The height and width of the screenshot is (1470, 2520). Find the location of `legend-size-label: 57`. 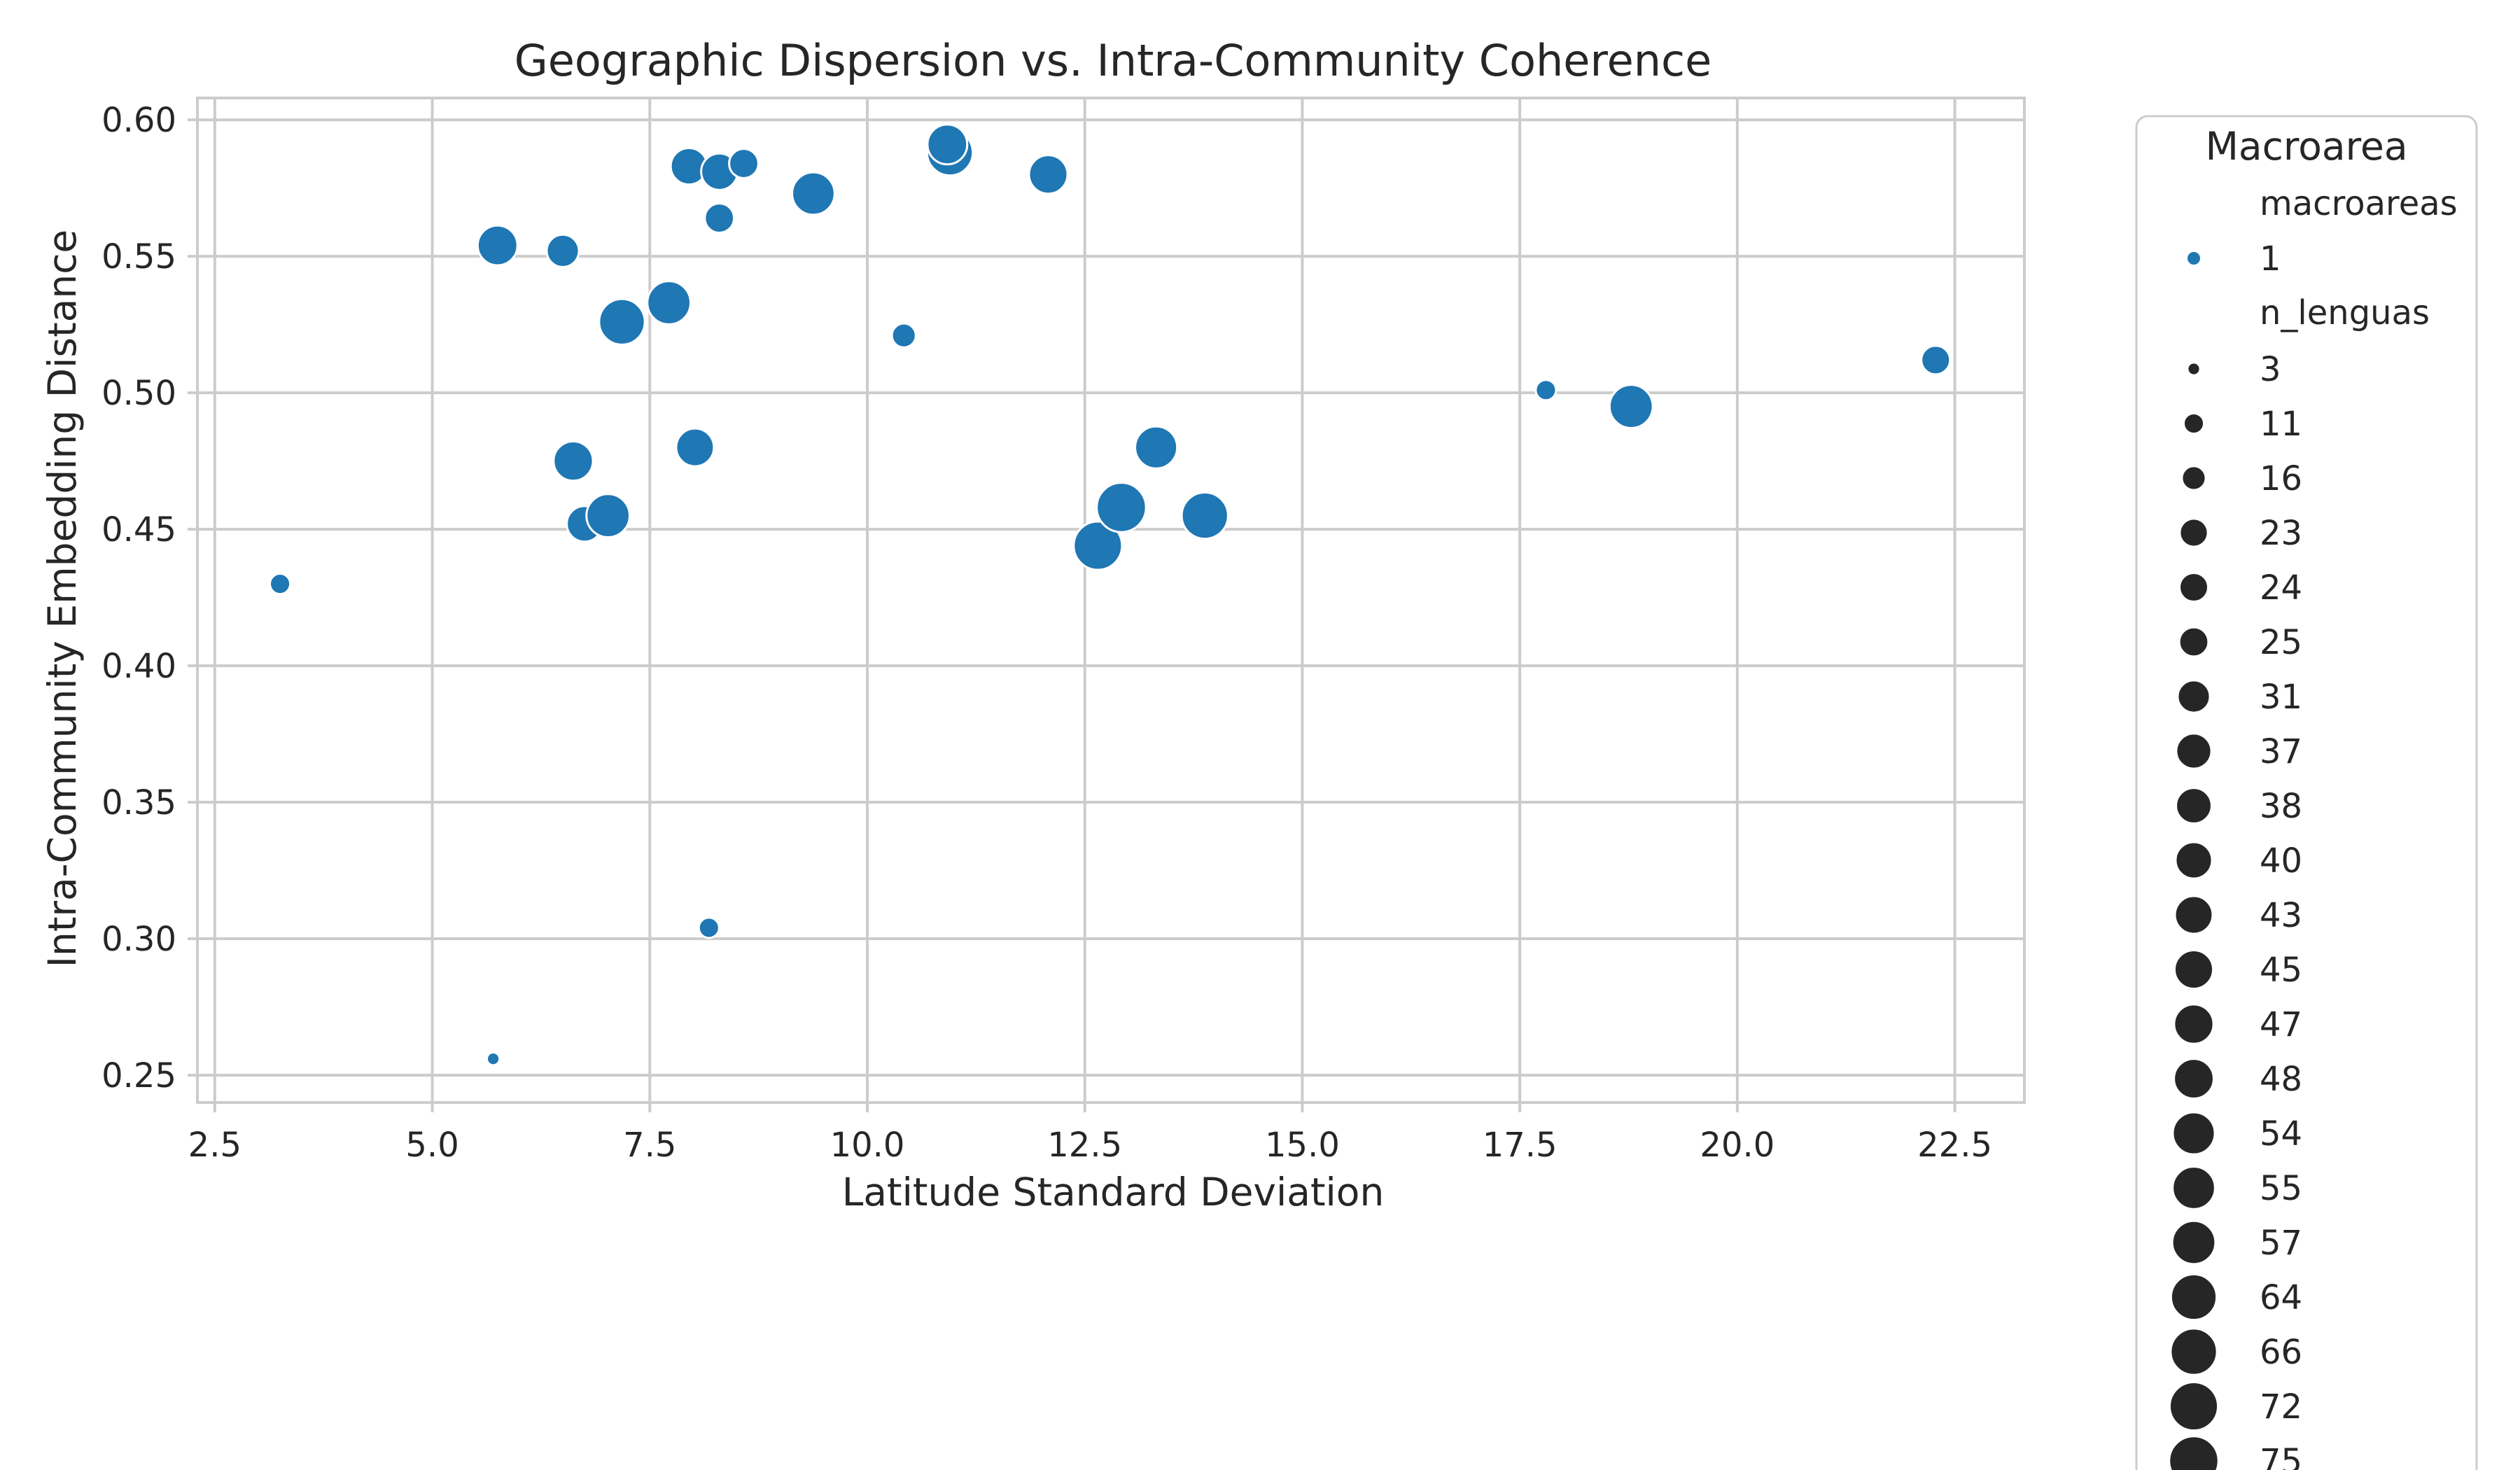

legend-size-label: 57 is located at coordinates (2281, 1243).